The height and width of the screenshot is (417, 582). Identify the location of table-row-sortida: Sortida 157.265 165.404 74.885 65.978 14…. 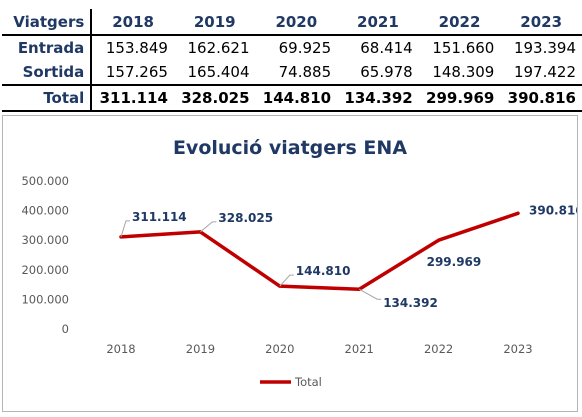
(292, 72).